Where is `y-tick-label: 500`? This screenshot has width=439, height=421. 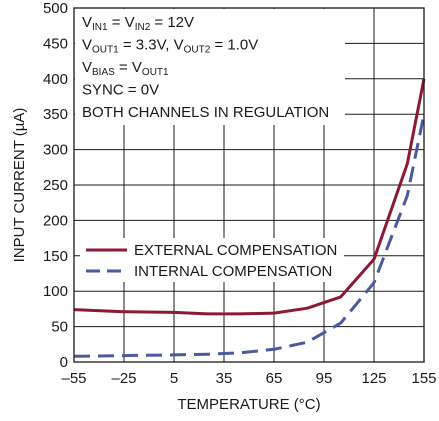
y-tick-label: 500 is located at coordinates (55, 8).